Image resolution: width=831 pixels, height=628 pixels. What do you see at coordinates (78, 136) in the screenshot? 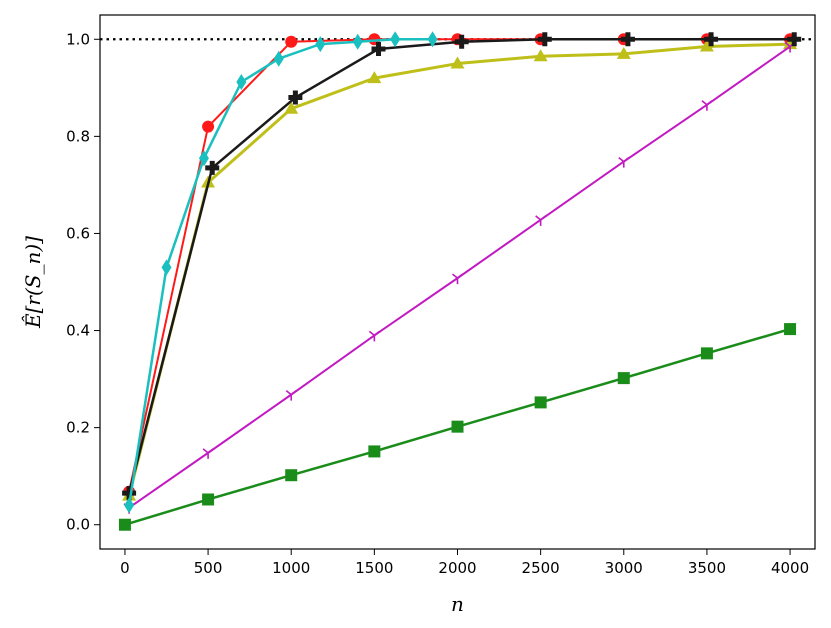
I see `y-tick-label: 0.8` at bounding box center [78, 136].